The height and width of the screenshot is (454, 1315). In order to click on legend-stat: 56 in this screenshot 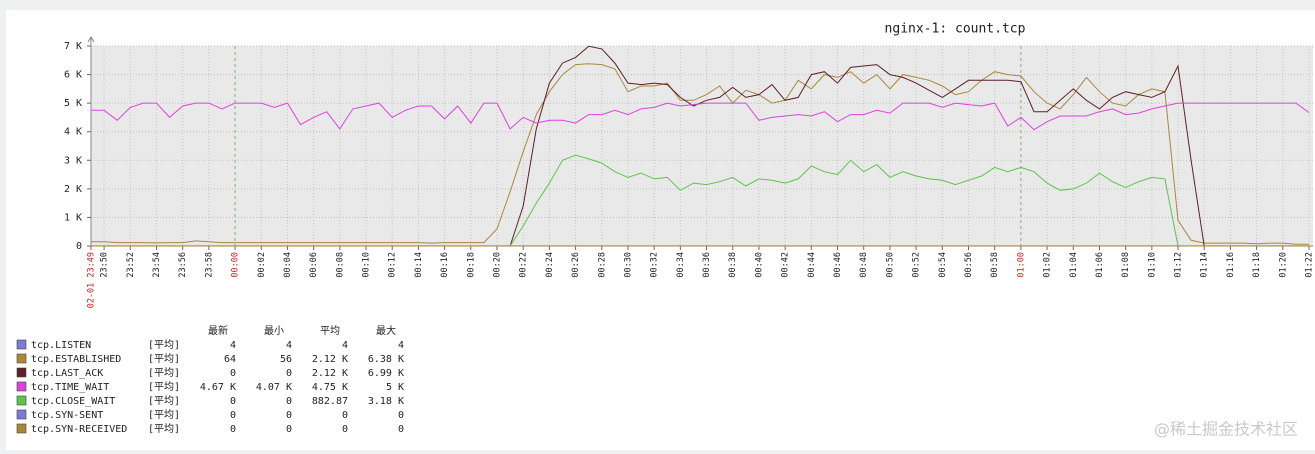, I will do `click(286, 359)`.